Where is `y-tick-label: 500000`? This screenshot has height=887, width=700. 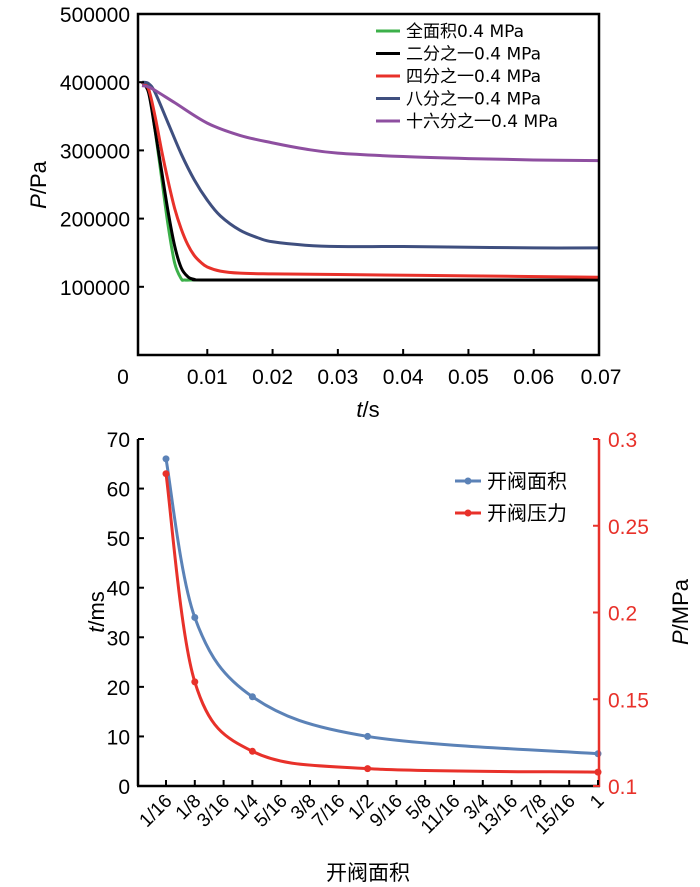 y-tick-label: 500000 is located at coordinates (95, 15).